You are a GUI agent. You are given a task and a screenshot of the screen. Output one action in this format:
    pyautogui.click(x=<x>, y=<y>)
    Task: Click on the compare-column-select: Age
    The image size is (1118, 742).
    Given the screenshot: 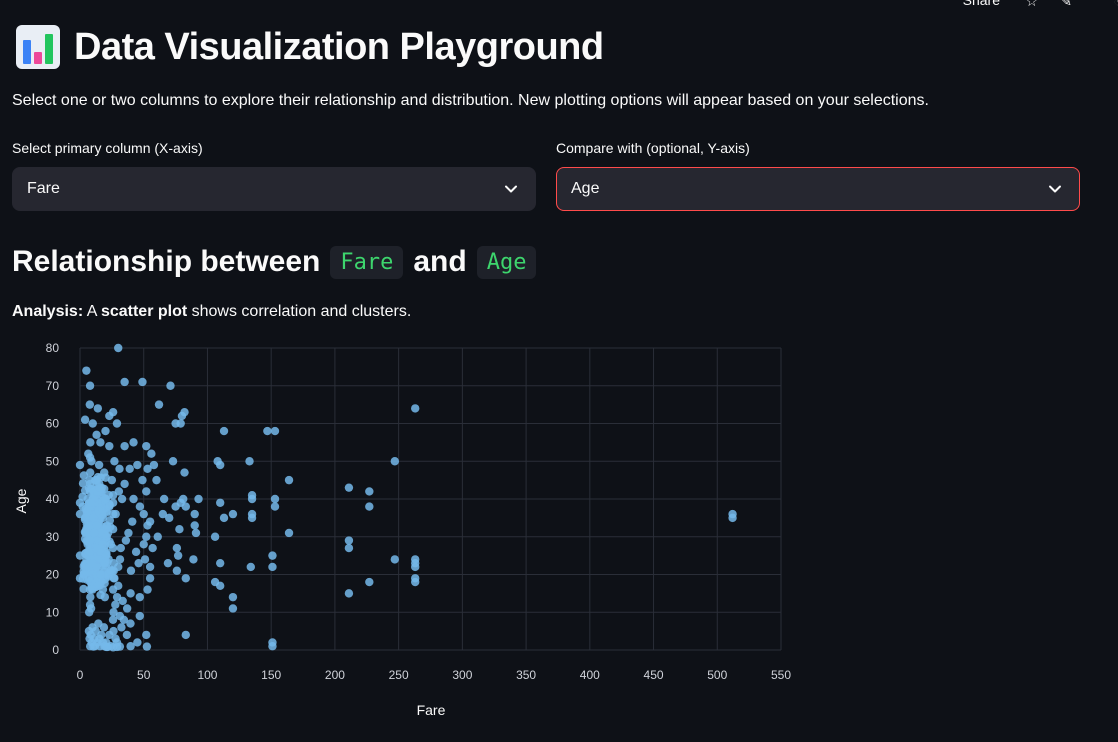 What is the action you would take?
    pyautogui.click(x=818, y=189)
    